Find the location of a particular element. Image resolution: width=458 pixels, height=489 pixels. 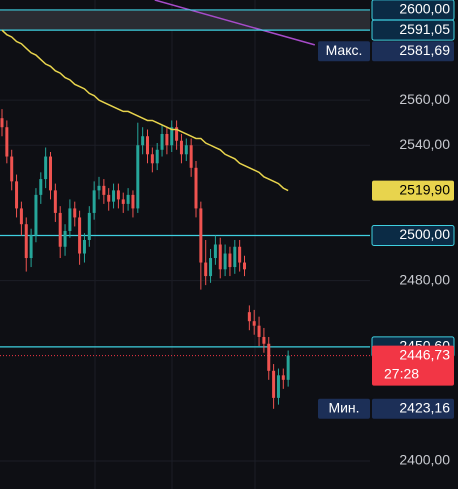

max-name: Макс. is located at coordinates (344, 50).